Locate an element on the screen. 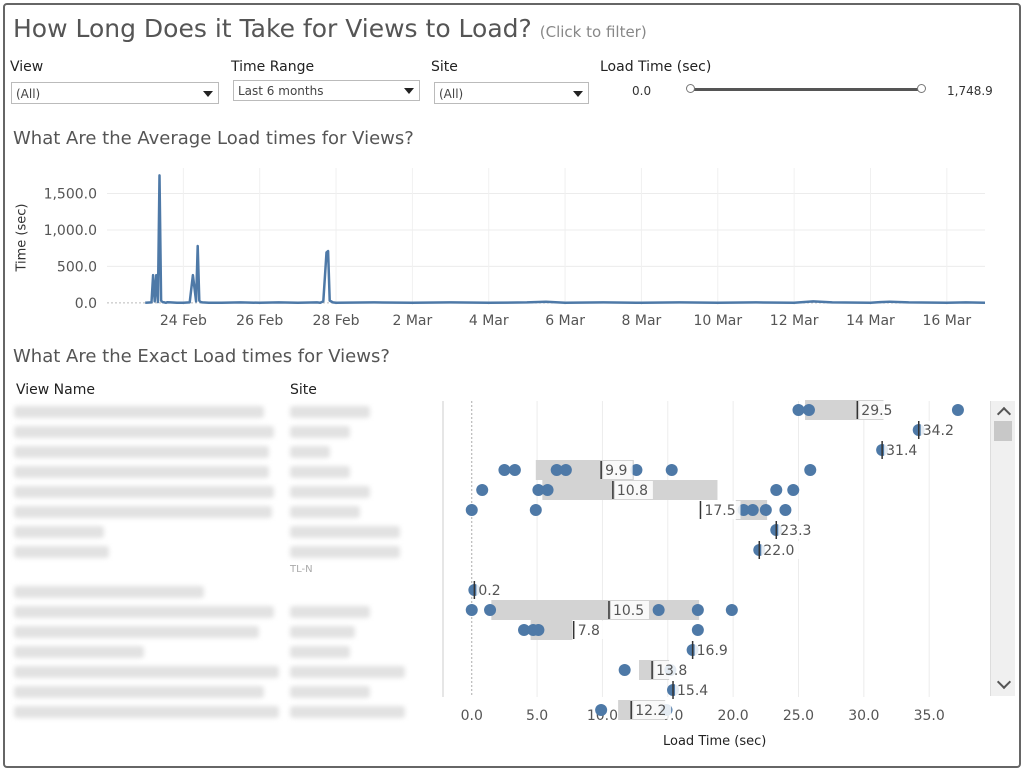 This screenshot has height=771, width=1024. avg-load-series-line is located at coordinates (565, 239).